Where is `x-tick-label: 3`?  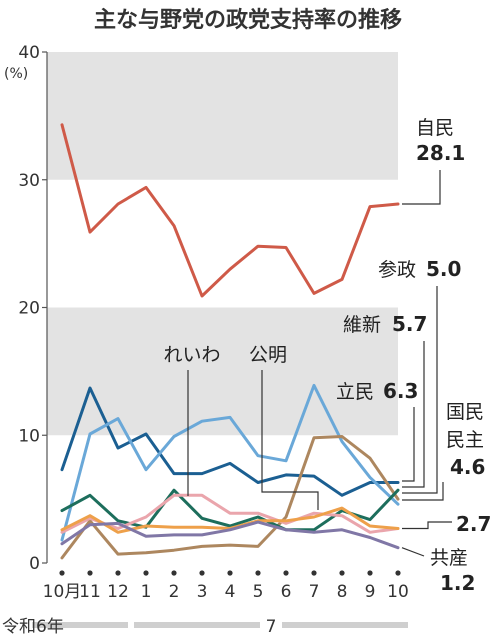
x-tick-label: 3 is located at coordinates (202, 592).